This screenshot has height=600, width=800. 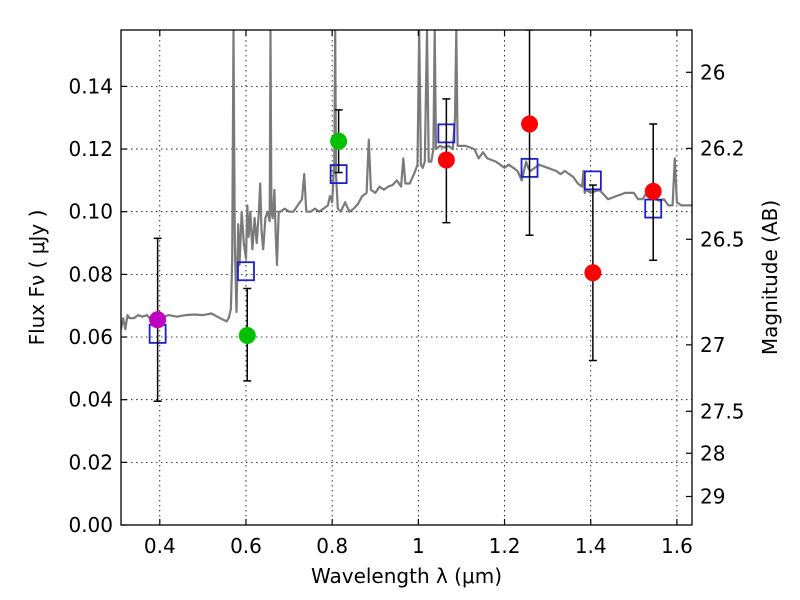 I want to click on y-axis-label: Flux Fν ( μJy ), so click(x=37, y=278).